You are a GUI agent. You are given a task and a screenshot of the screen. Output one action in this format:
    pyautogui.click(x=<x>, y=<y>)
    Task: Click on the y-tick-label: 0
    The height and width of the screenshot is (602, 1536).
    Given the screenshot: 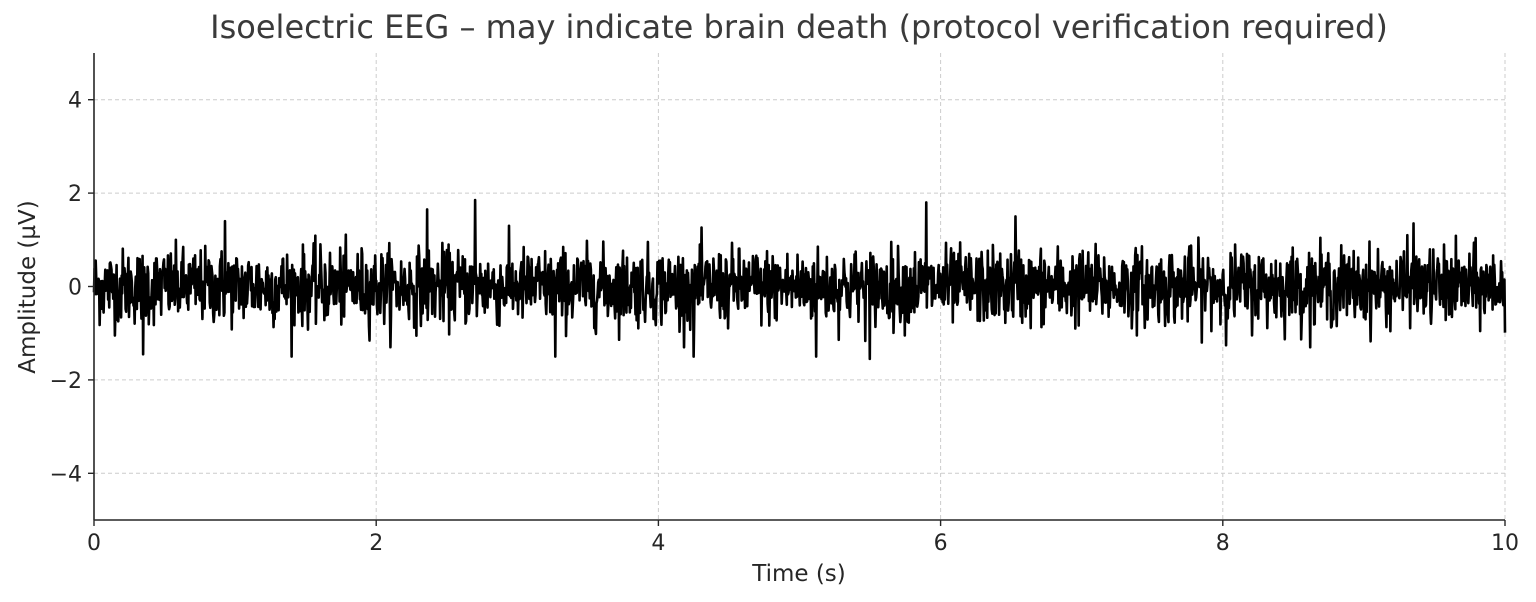 What is the action you would take?
    pyautogui.click(x=75, y=288)
    